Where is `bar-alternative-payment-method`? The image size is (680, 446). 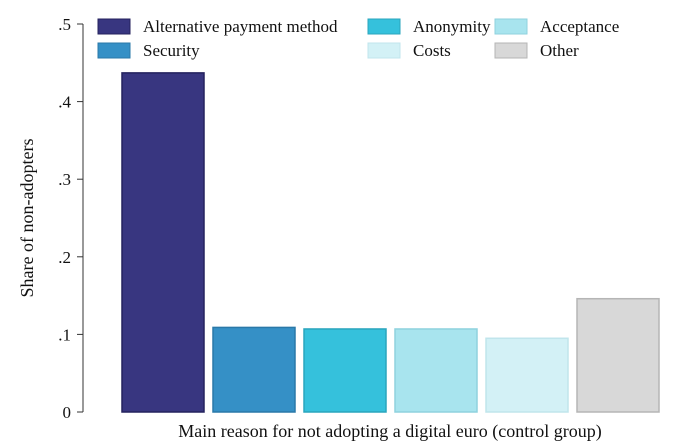 bar-alternative-payment-method is located at coordinates (163, 242).